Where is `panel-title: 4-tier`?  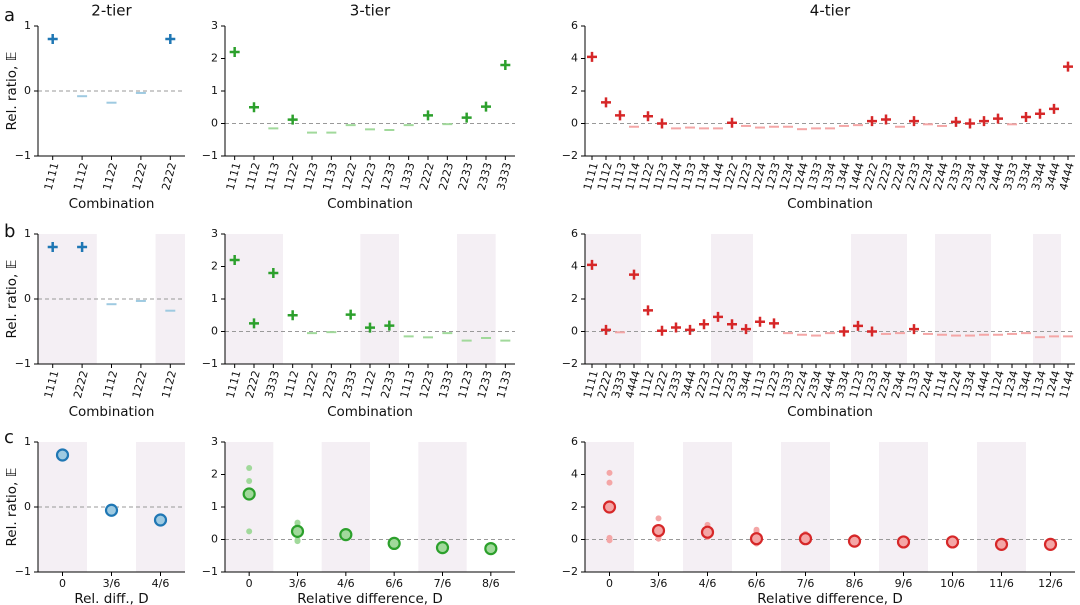
panel-title: 4-tier is located at coordinates (830, 11).